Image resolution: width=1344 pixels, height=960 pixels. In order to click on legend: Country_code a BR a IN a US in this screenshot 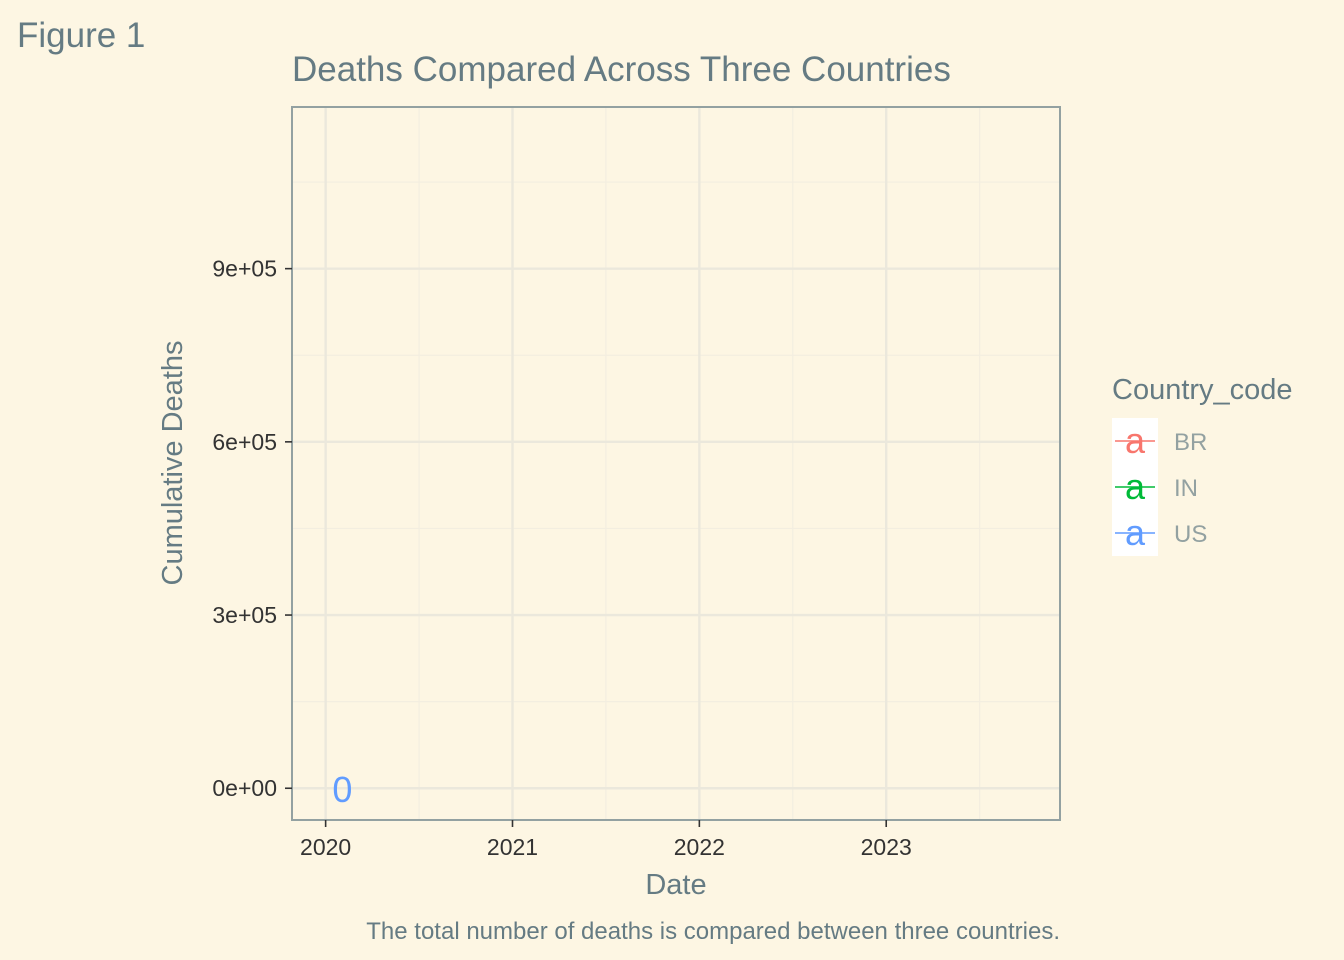, I will do `click(1202, 465)`.